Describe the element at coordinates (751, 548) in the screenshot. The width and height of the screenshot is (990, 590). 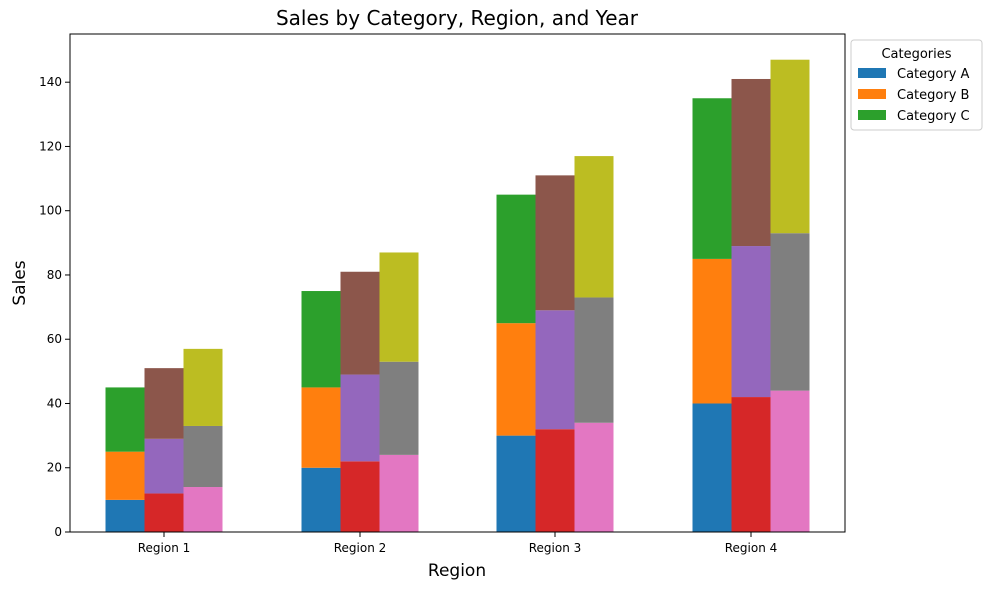
I see `x-tick-label: Region 4` at that location.